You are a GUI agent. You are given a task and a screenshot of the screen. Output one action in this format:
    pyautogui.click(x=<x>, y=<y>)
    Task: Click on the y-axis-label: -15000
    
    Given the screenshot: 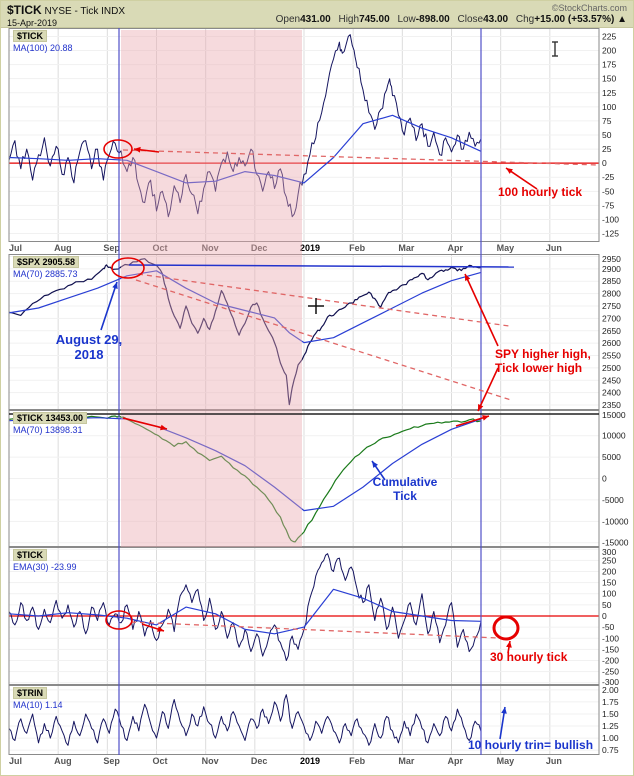 What is the action you would take?
    pyautogui.click(x=615, y=542)
    